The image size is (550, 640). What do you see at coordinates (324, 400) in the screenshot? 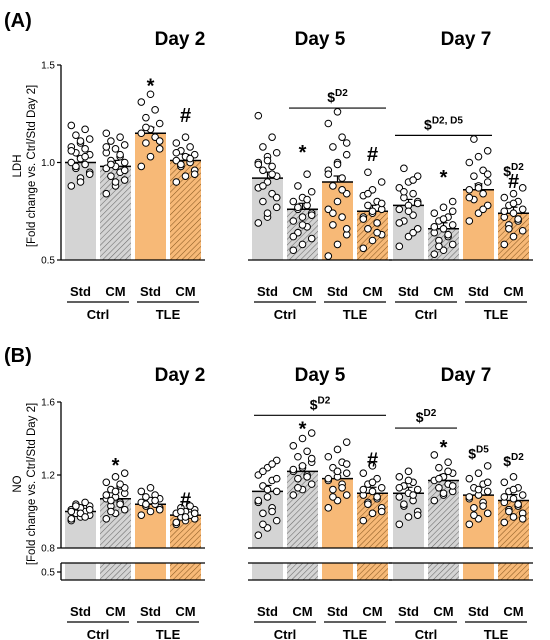
I see `dollar-superscript: D2` at bounding box center [324, 400].